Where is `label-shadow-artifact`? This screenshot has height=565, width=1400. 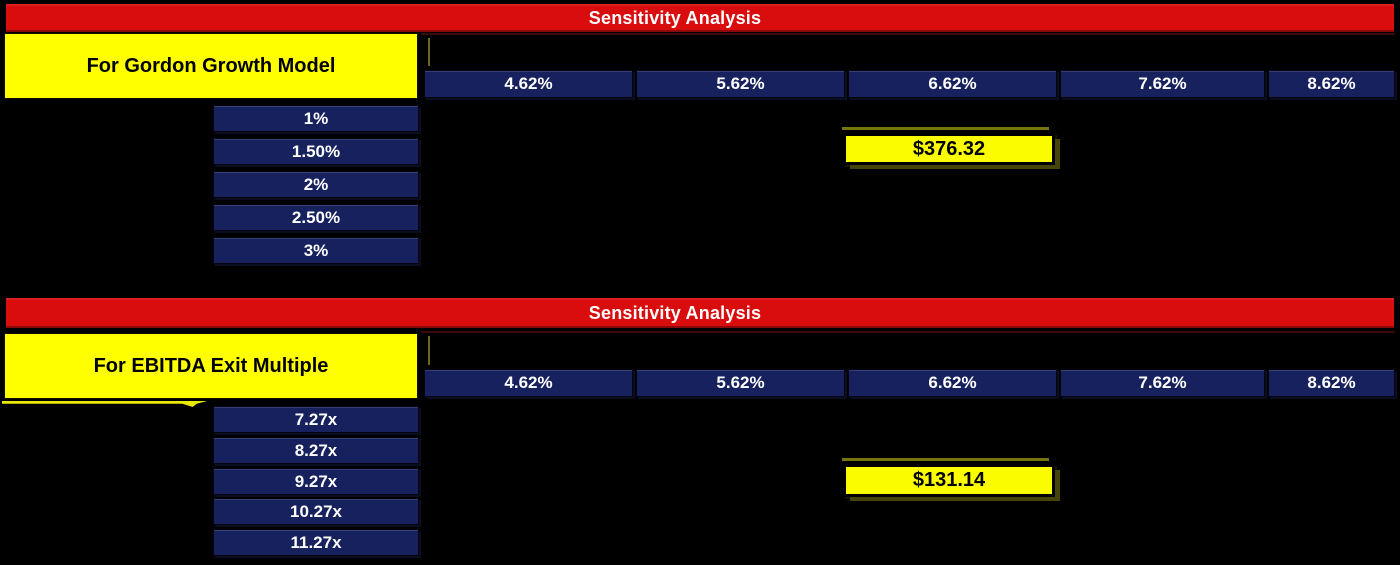 label-shadow-artifact is located at coordinates (104, 404).